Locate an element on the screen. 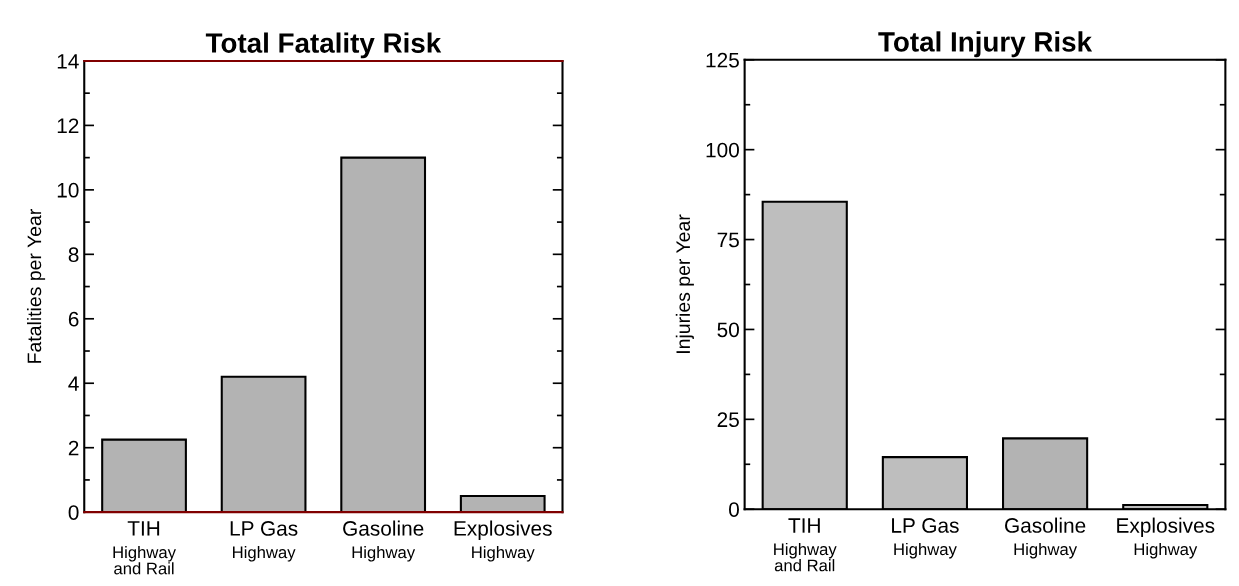  y-tick-label: 125 is located at coordinates (722, 60).